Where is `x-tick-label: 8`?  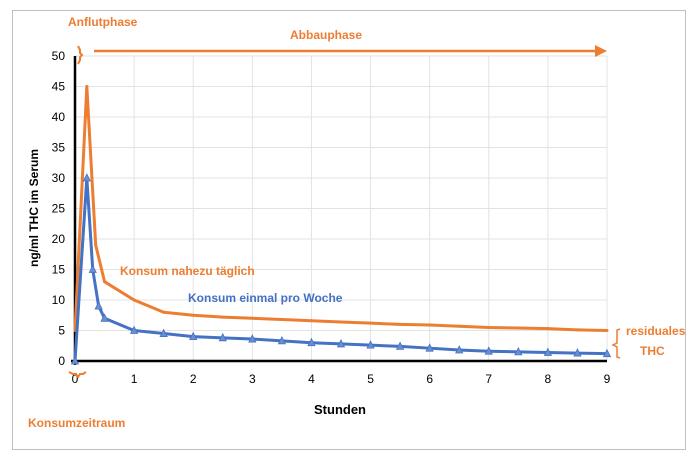
x-tick-label: 8 is located at coordinates (548, 379).